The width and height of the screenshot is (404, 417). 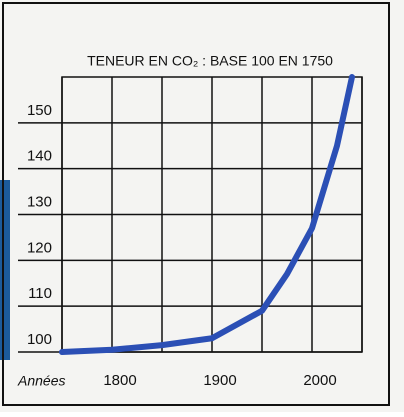 What do you see at coordinates (5, 270) in the screenshot?
I see `side-strip` at bounding box center [5, 270].